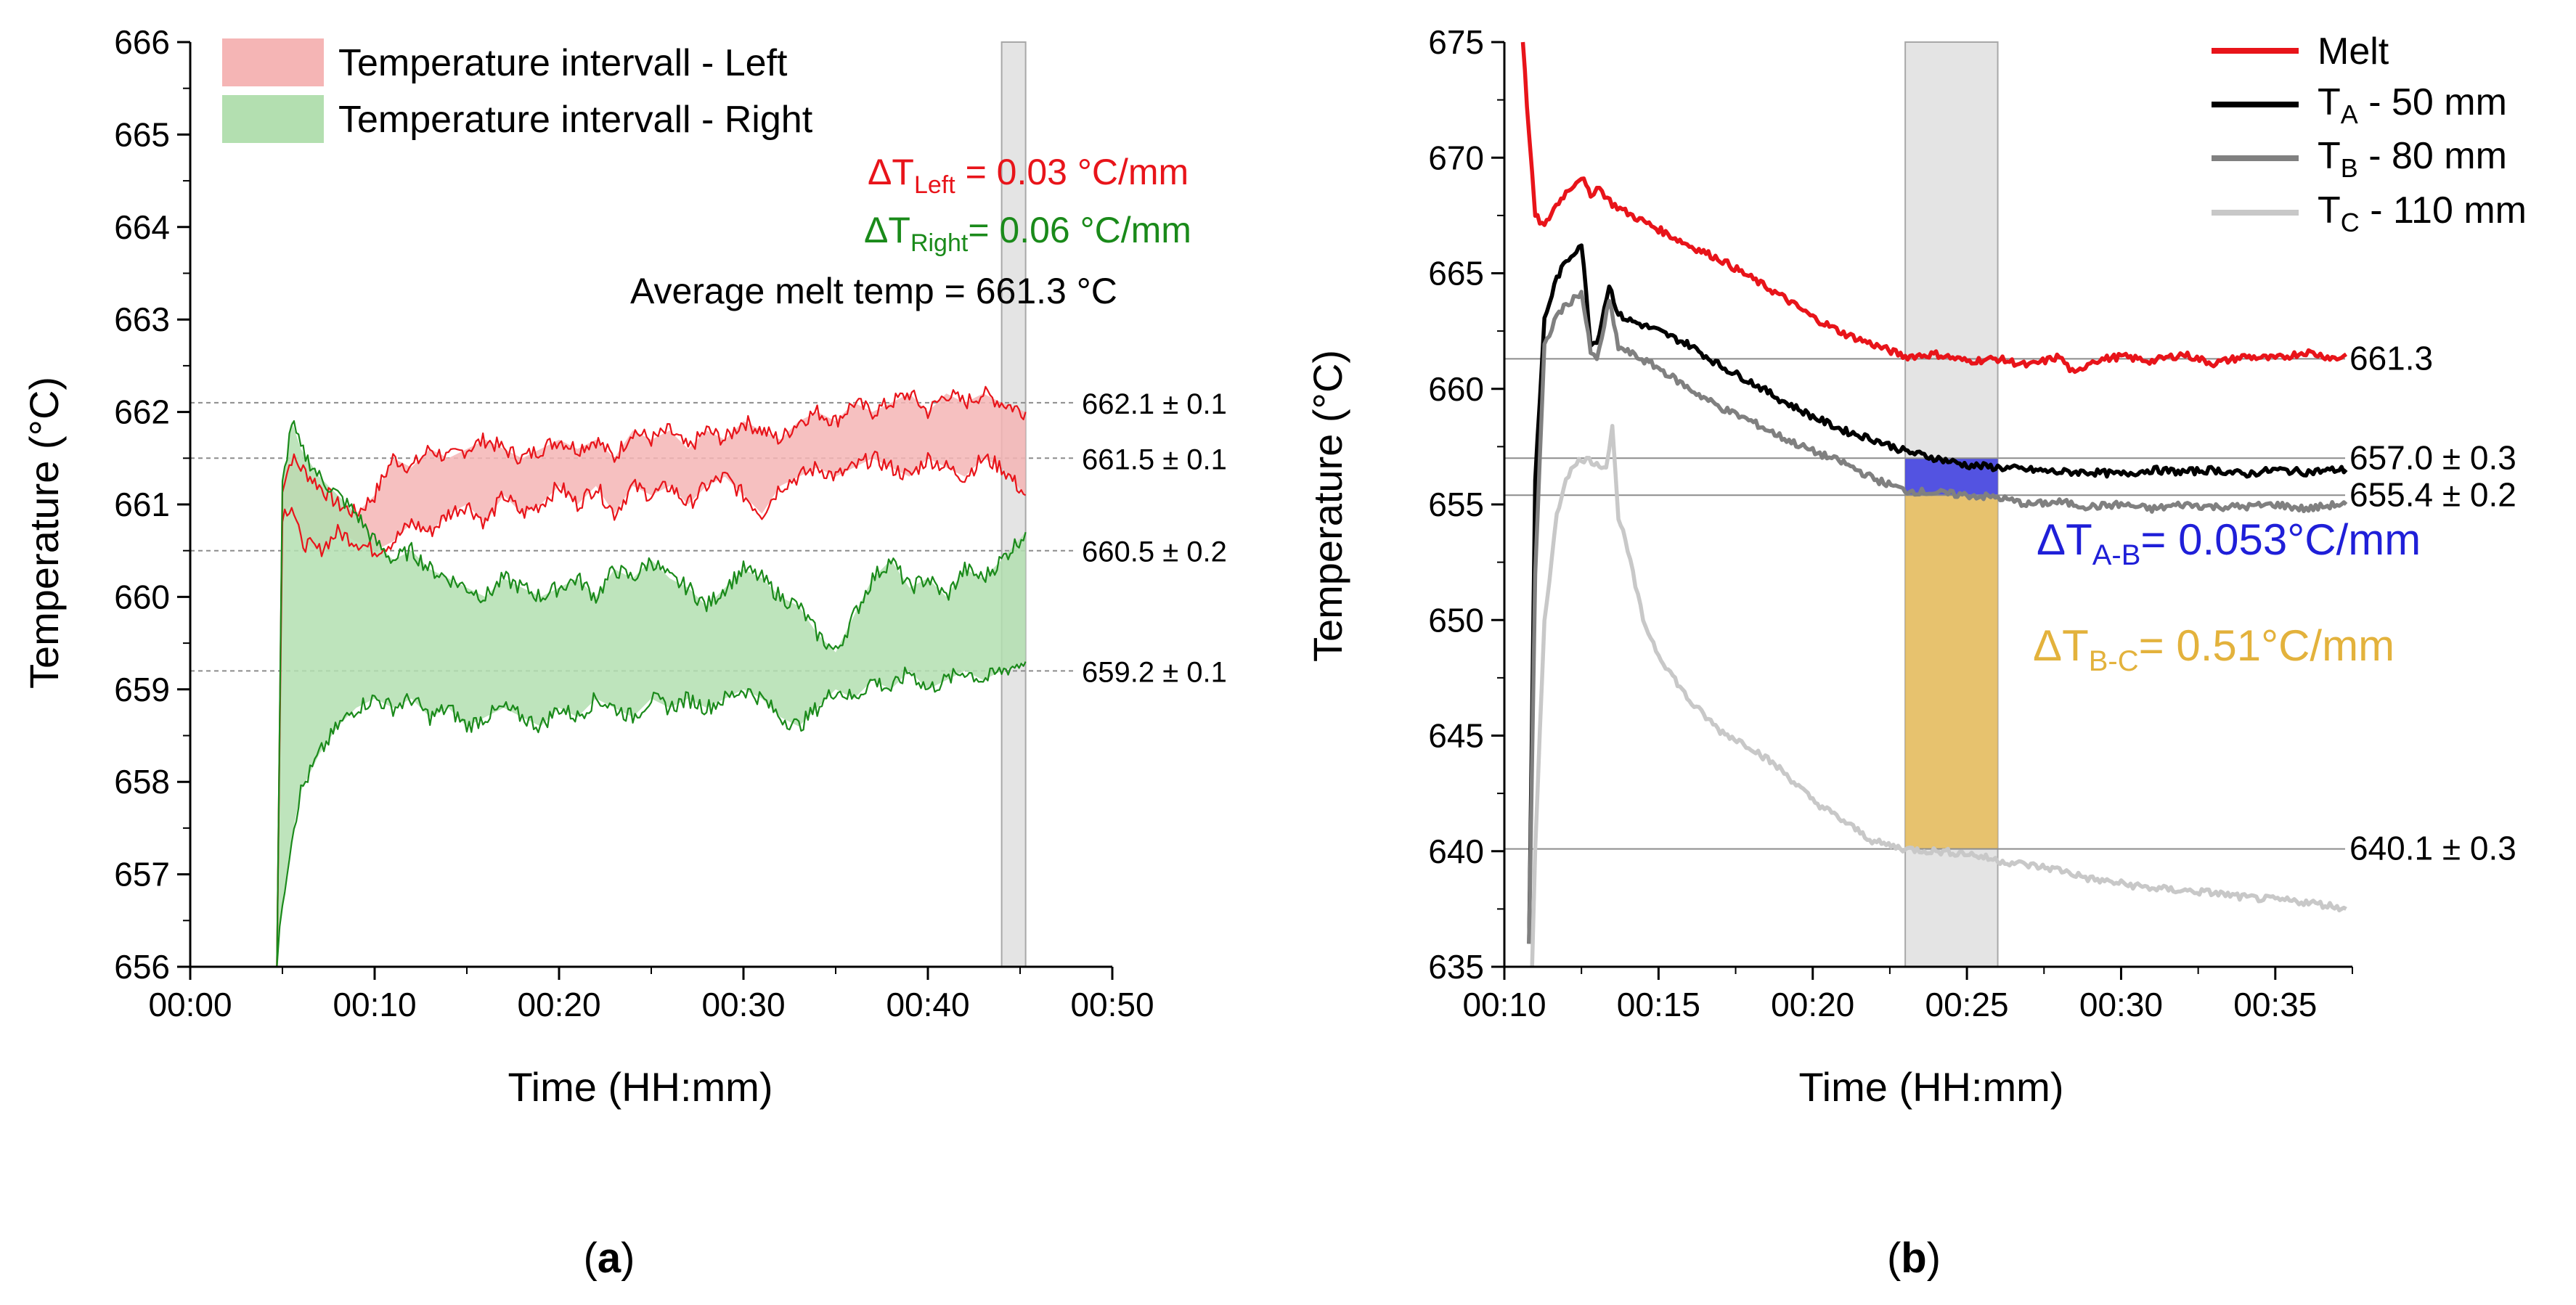 Image resolution: width=2576 pixels, height=1305 pixels. I want to click on y-tick-label: 666, so click(142, 42).